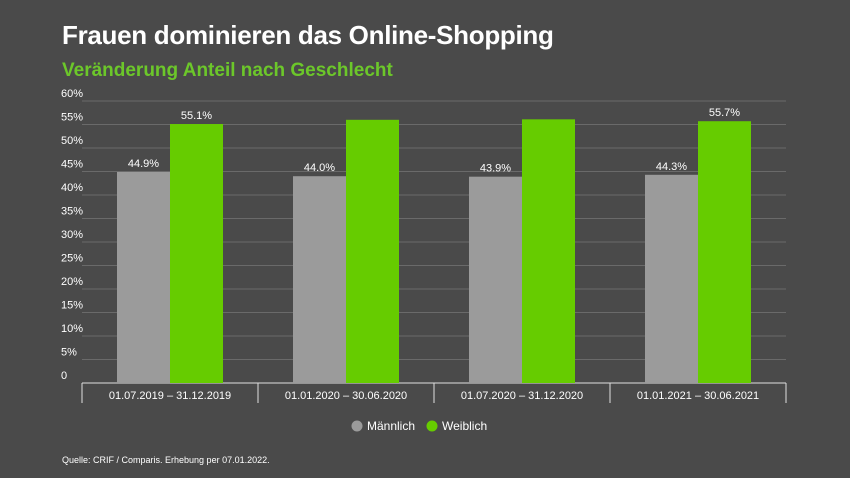  What do you see at coordinates (495, 169) in the screenshot?
I see `data-label: 43.9%` at bounding box center [495, 169].